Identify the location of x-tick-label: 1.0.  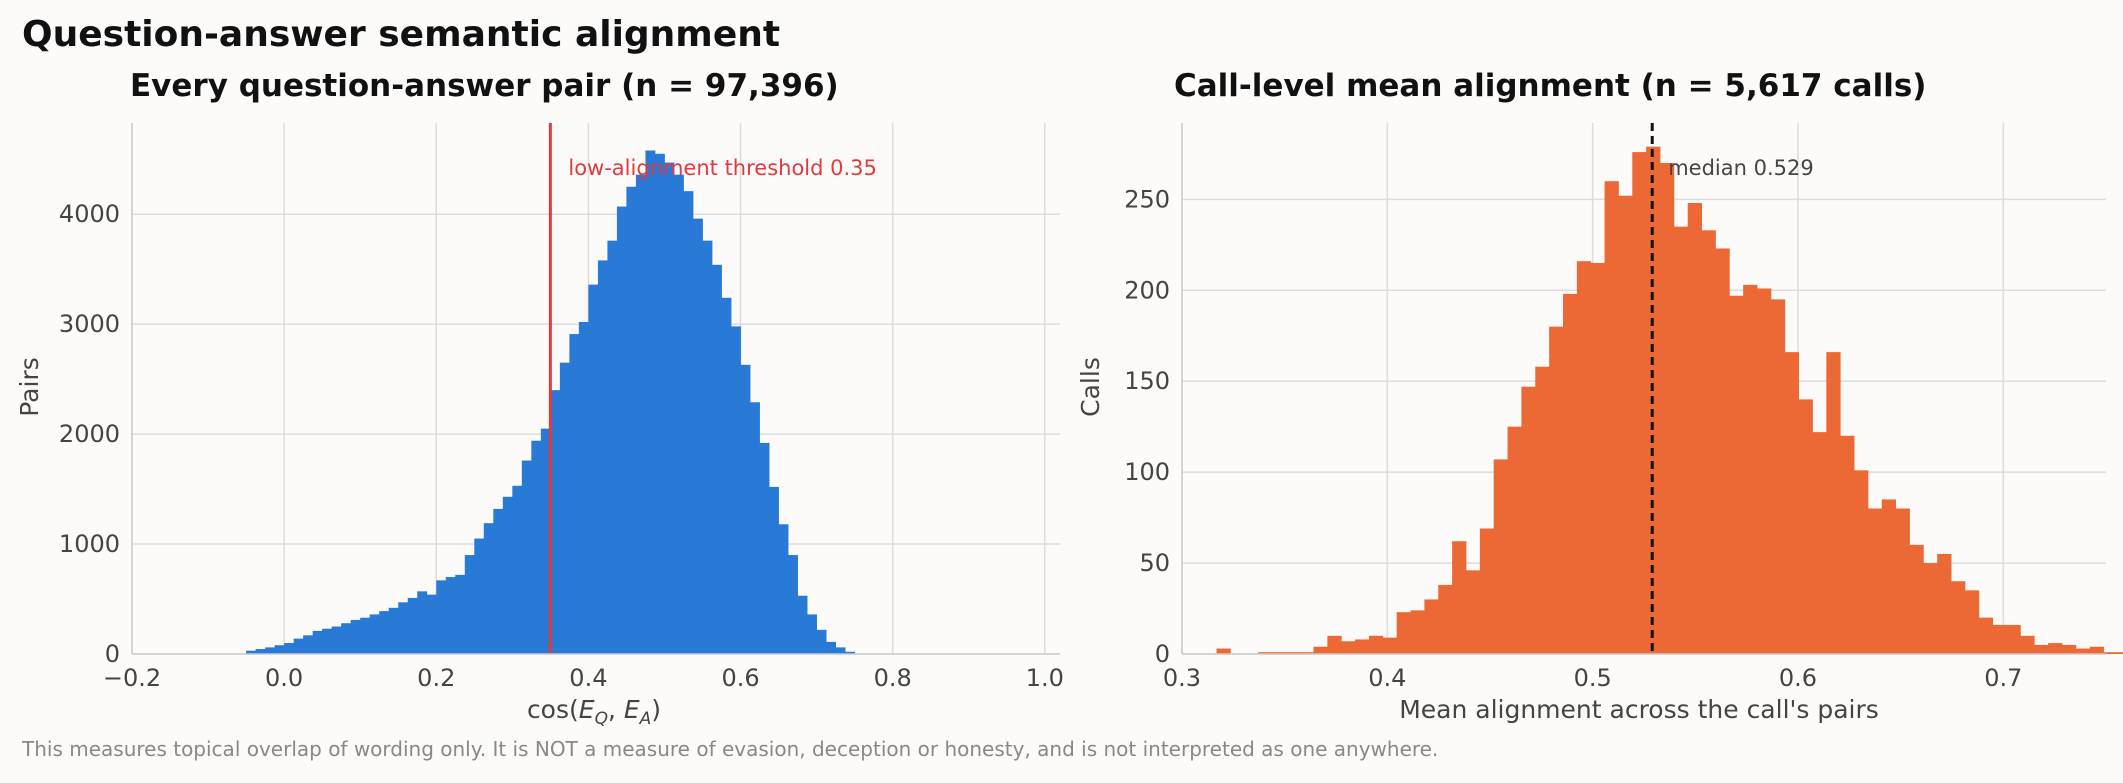
(1045, 678).